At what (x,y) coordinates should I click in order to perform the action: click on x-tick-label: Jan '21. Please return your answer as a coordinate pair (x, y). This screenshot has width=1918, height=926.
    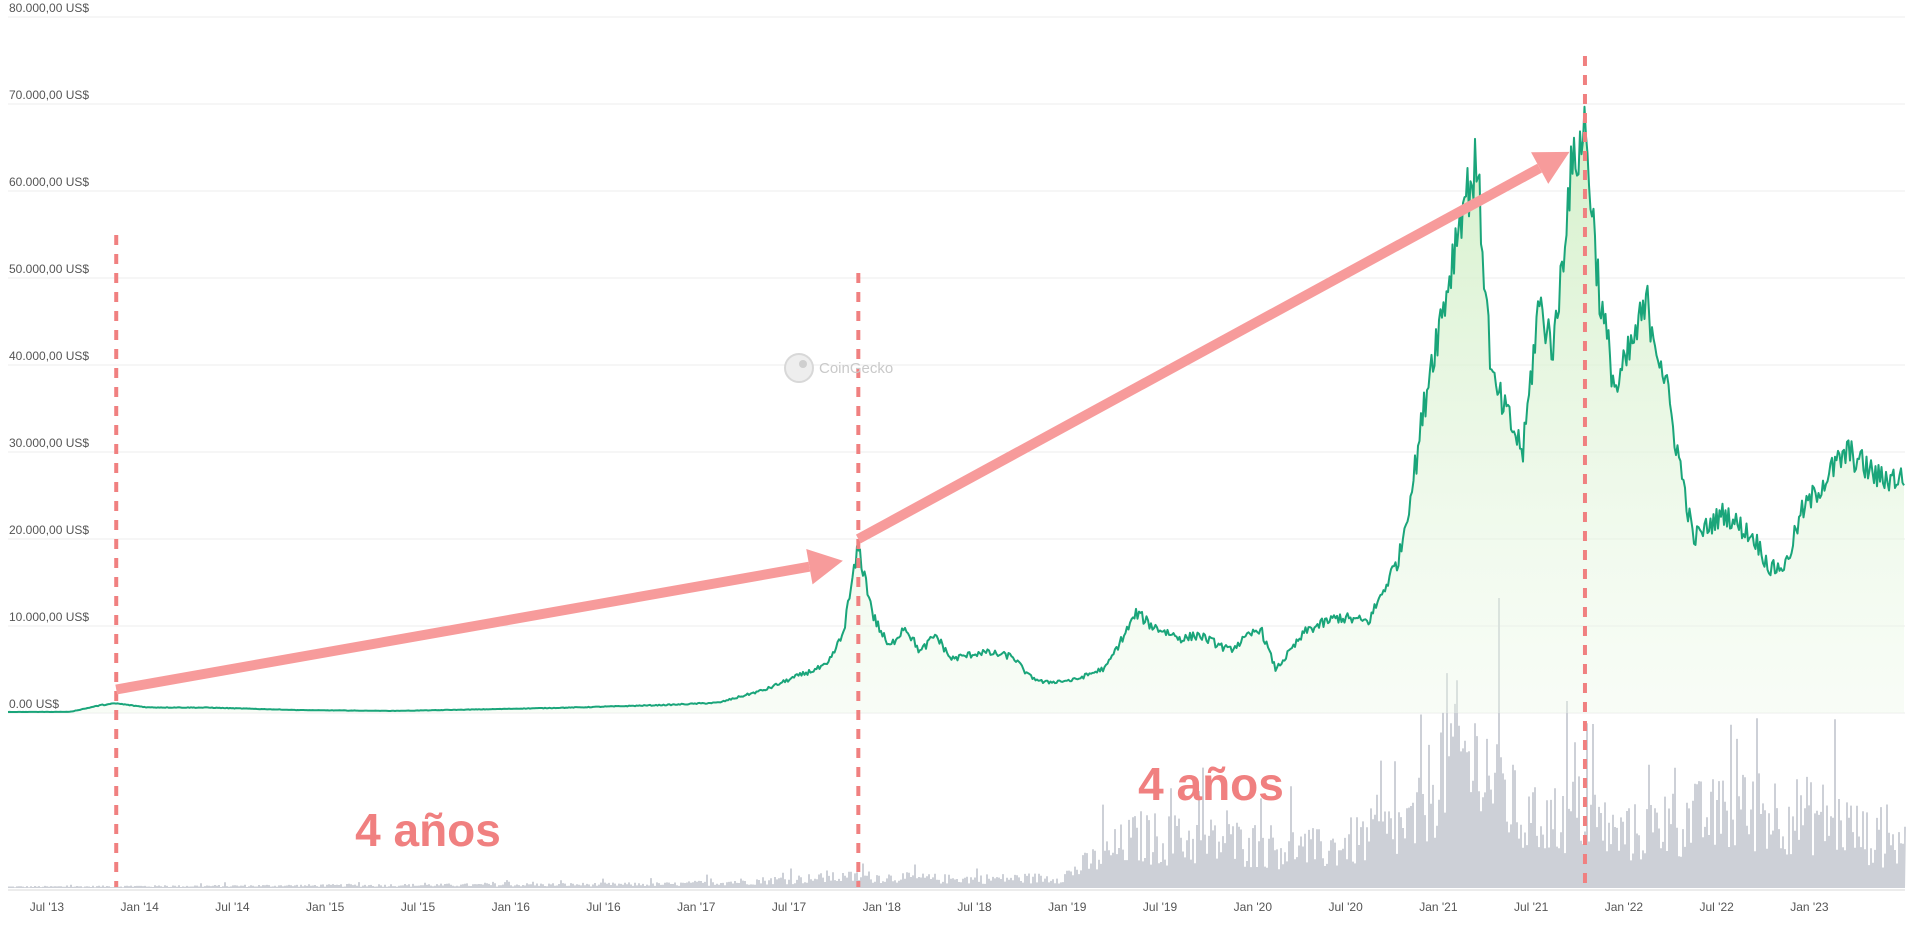
    Looking at the image, I should click on (1438, 907).